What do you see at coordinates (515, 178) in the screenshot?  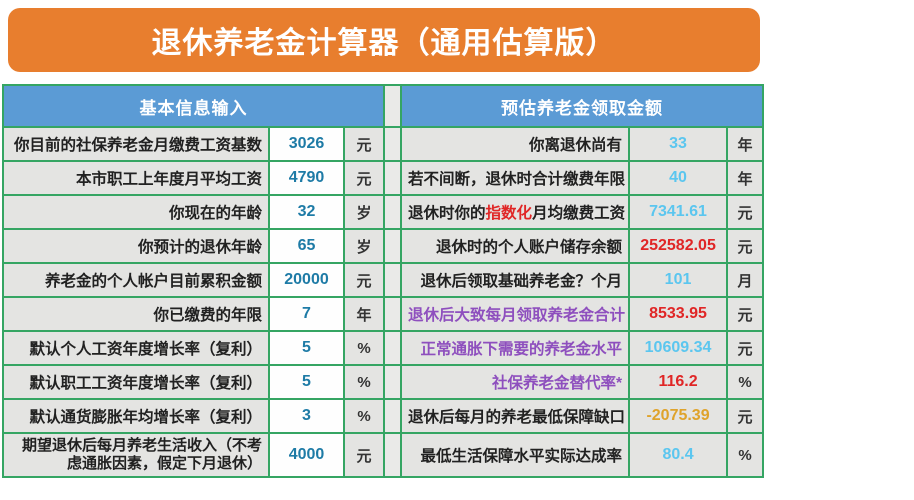 I see `output-label-total-contrib-years: 若不间断，退休时合计缴费年限` at bounding box center [515, 178].